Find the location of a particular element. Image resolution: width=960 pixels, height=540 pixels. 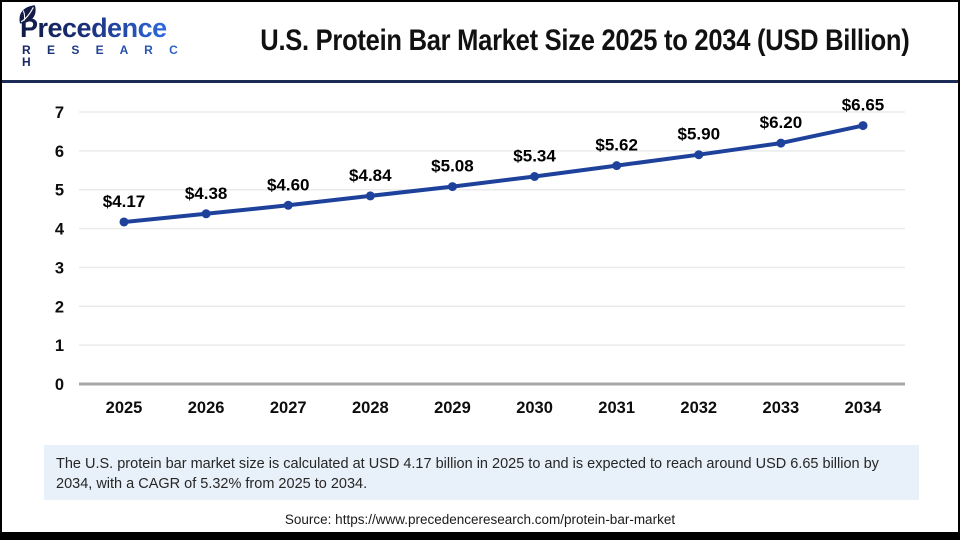

svg-text: $6.65 is located at coordinates (863, 105).